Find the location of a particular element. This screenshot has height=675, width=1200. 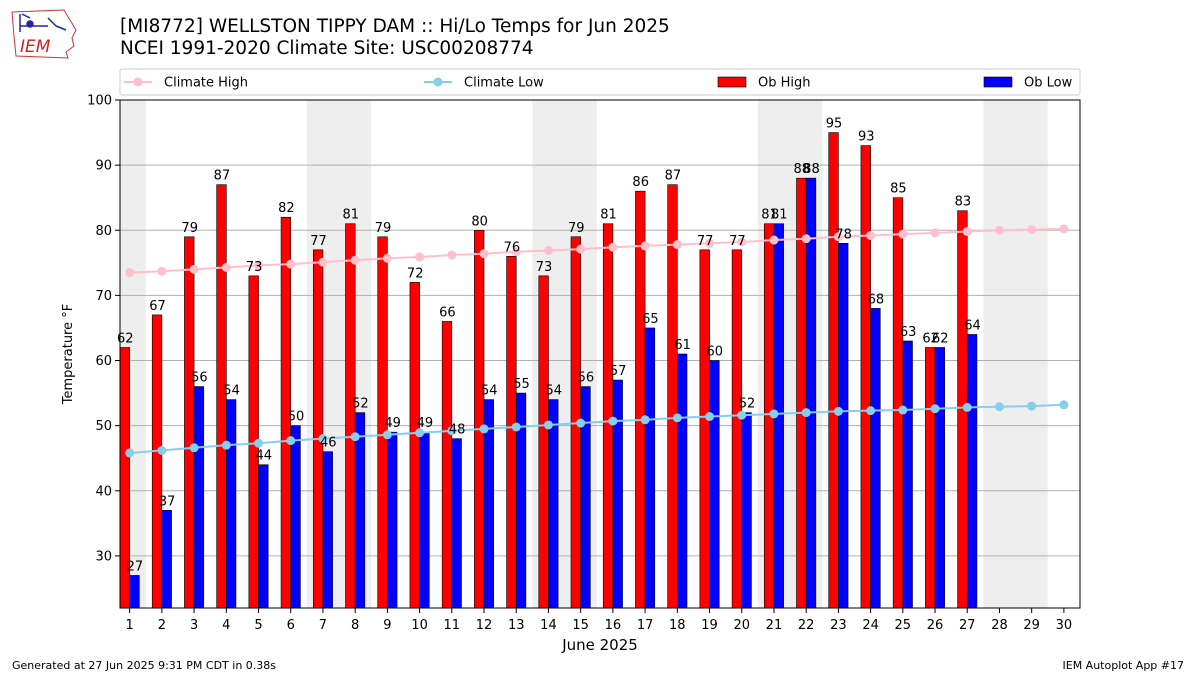

footer-app-text: IEM Autoplot App #17 is located at coordinates (1123, 665).